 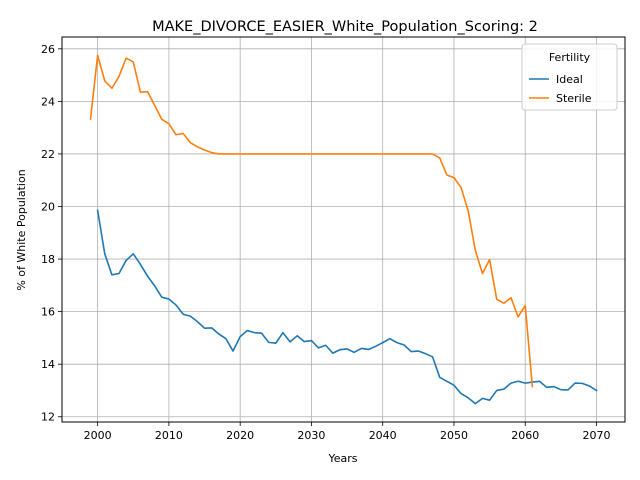 I want to click on x-tick-label: 2020, so click(x=240, y=435).